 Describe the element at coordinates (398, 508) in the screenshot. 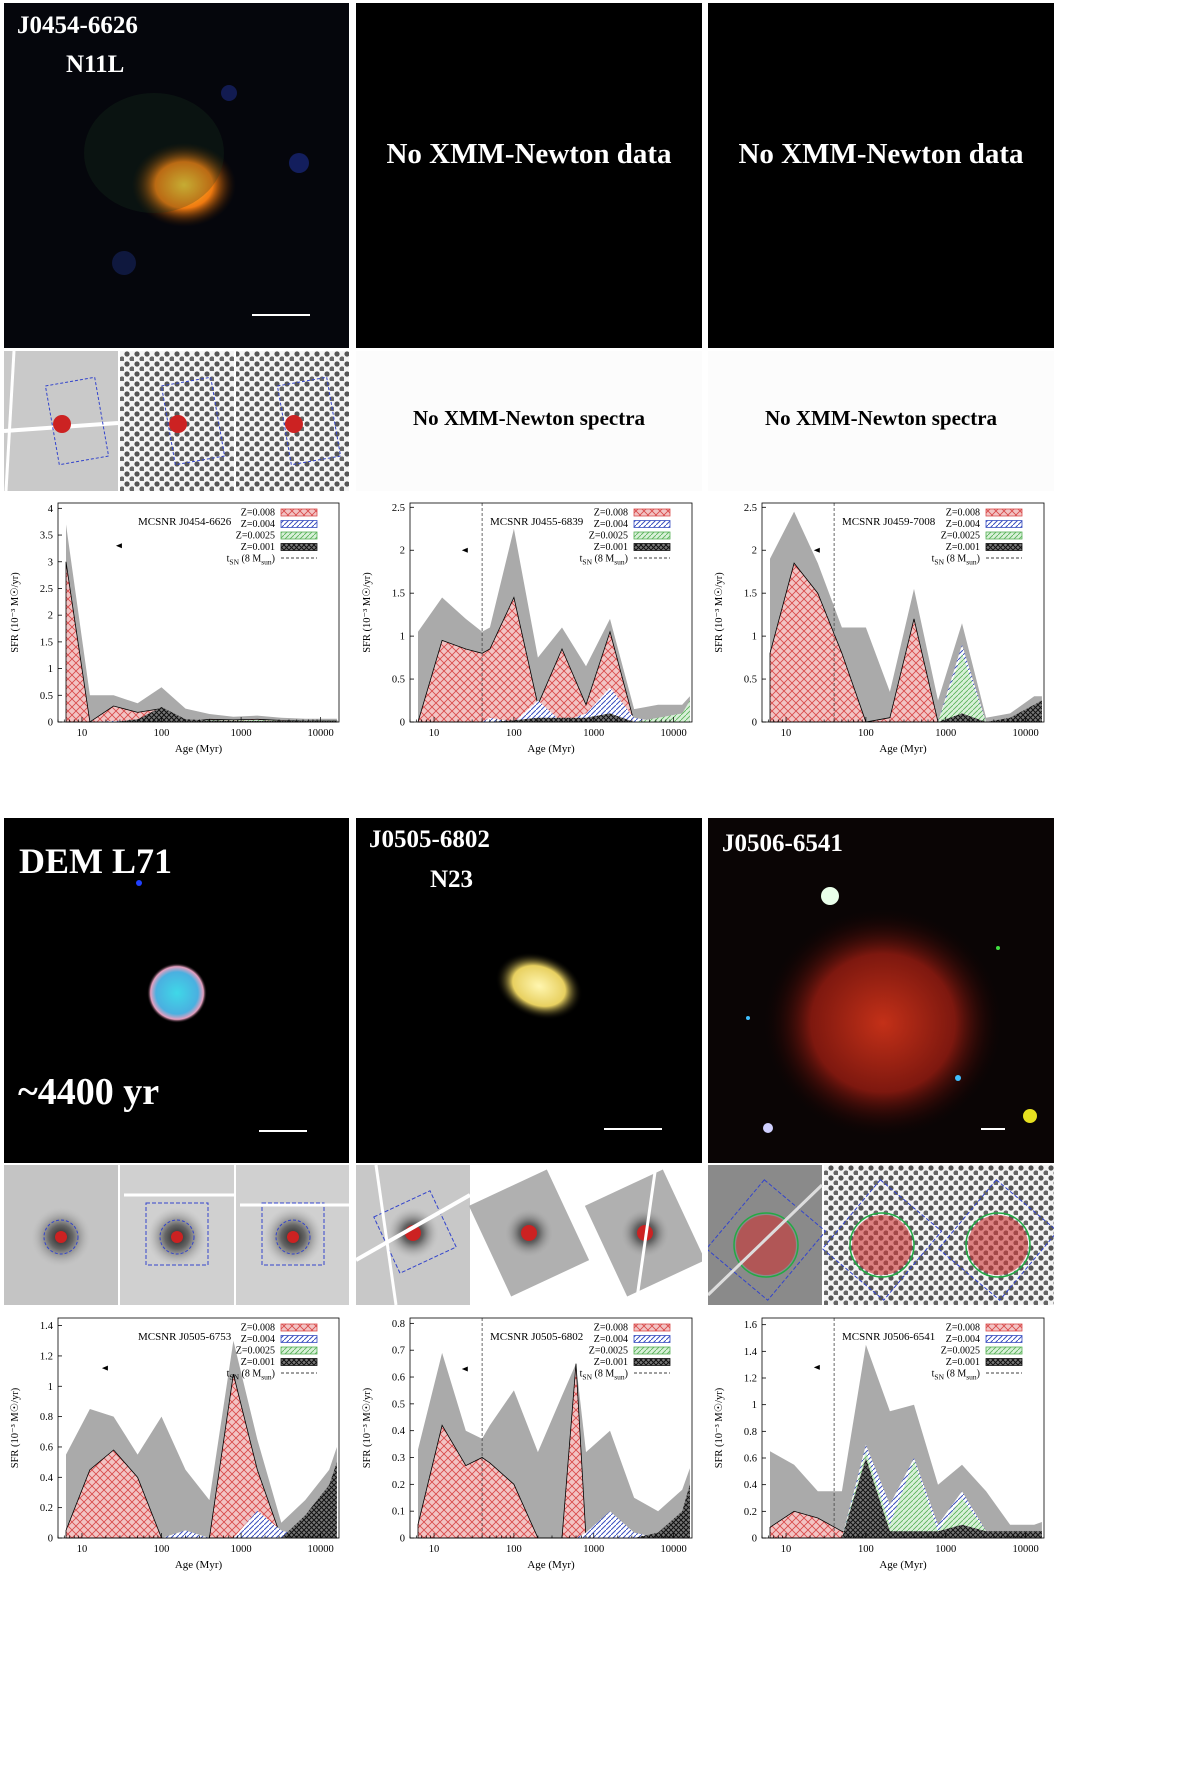

I see `y-tick-label: 2.5` at that location.